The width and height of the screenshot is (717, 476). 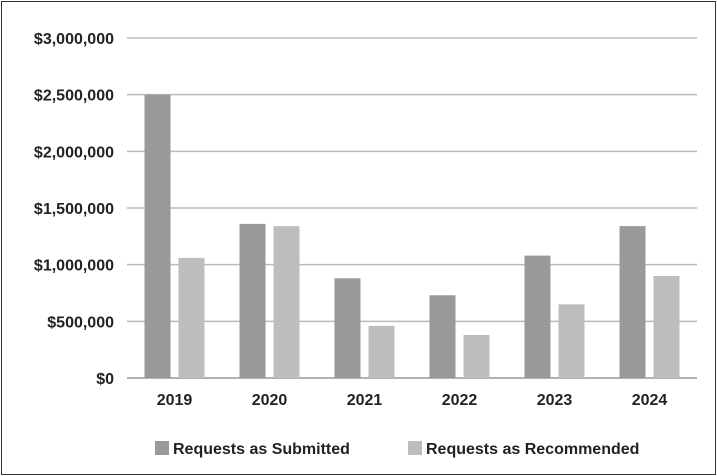 What do you see at coordinates (175, 400) in the screenshot?
I see `x-tick-label: 2019` at bounding box center [175, 400].